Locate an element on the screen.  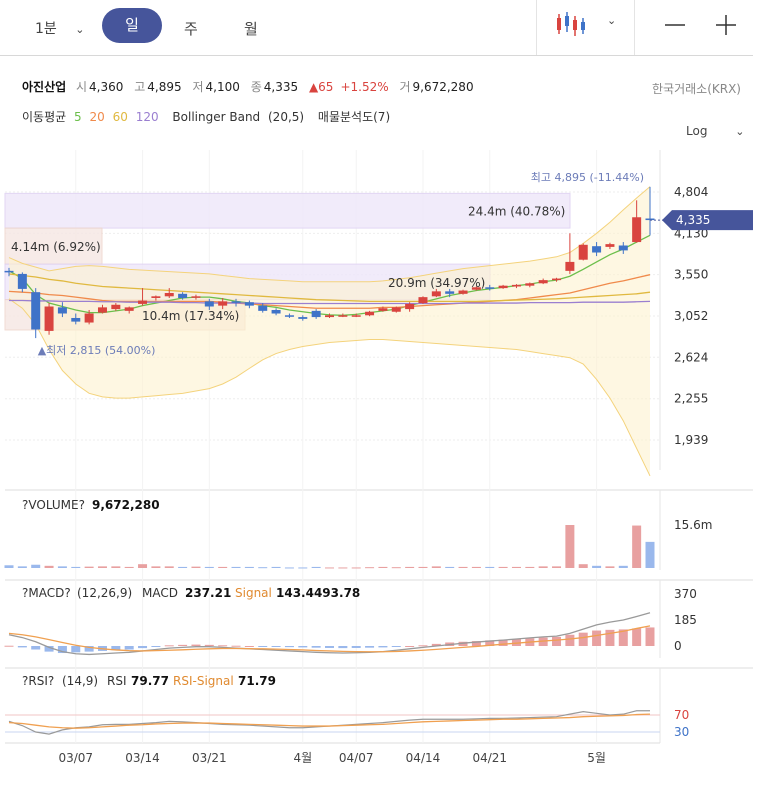
volume-profile-label: 매물분석도(7) is located at coordinates (354, 117).